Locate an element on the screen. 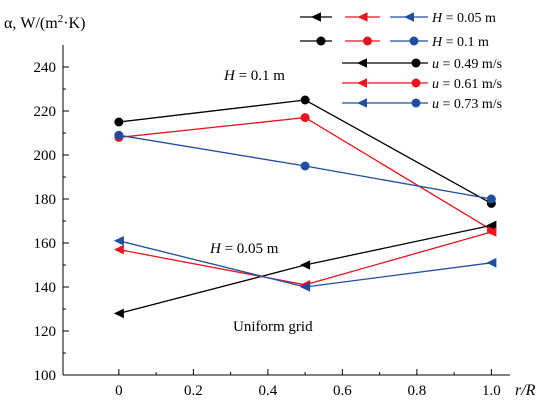 This screenshot has height=411, width=550. legend-label: u = 0.49 m/s is located at coordinates (467, 64).